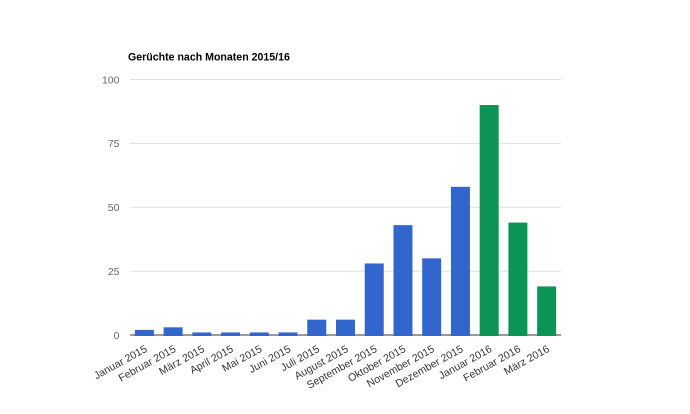 Image resolution: width=690 pixels, height=414 pixels. I want to click on svg-text: 100, so click(111, 80).